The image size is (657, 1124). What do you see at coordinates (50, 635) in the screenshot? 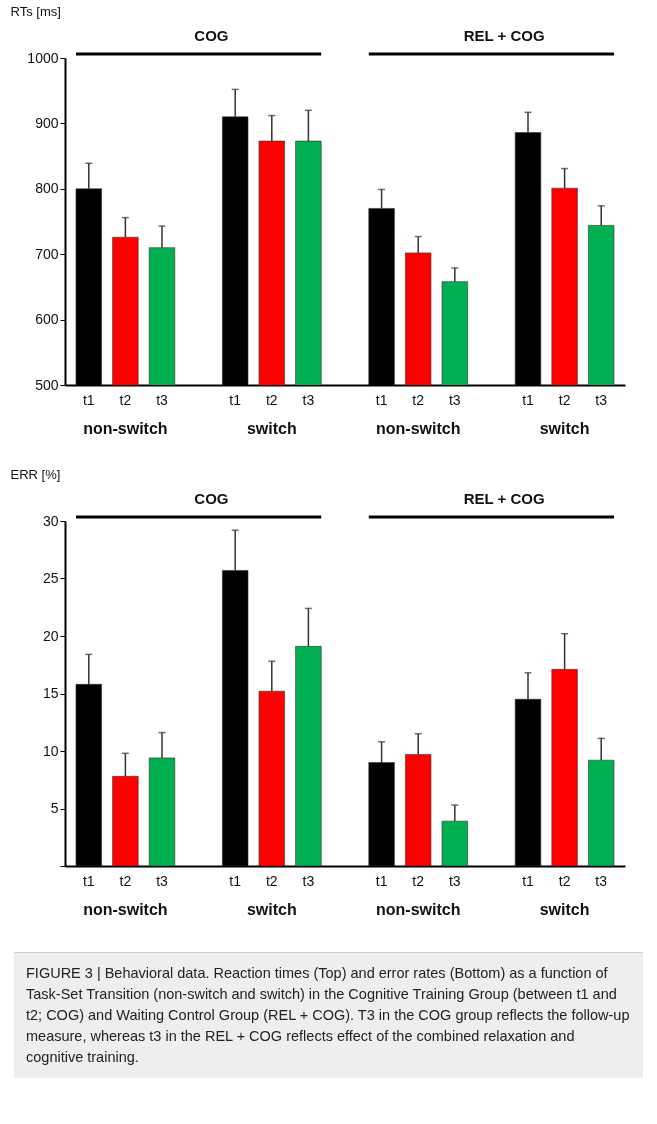
I see `y-tick-label: 20` at bounding box center [50, 635].